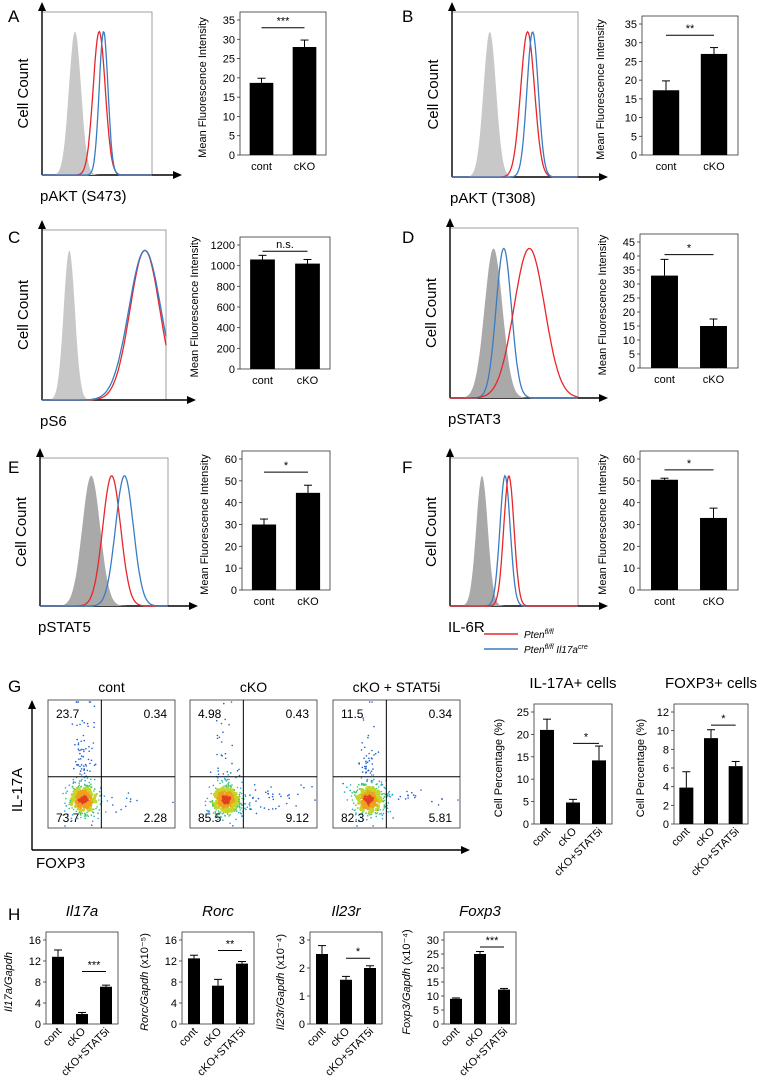  Describe the element at coordinates (231, 482) in the screenshot. I see `y-tick-label: 50` at that location.